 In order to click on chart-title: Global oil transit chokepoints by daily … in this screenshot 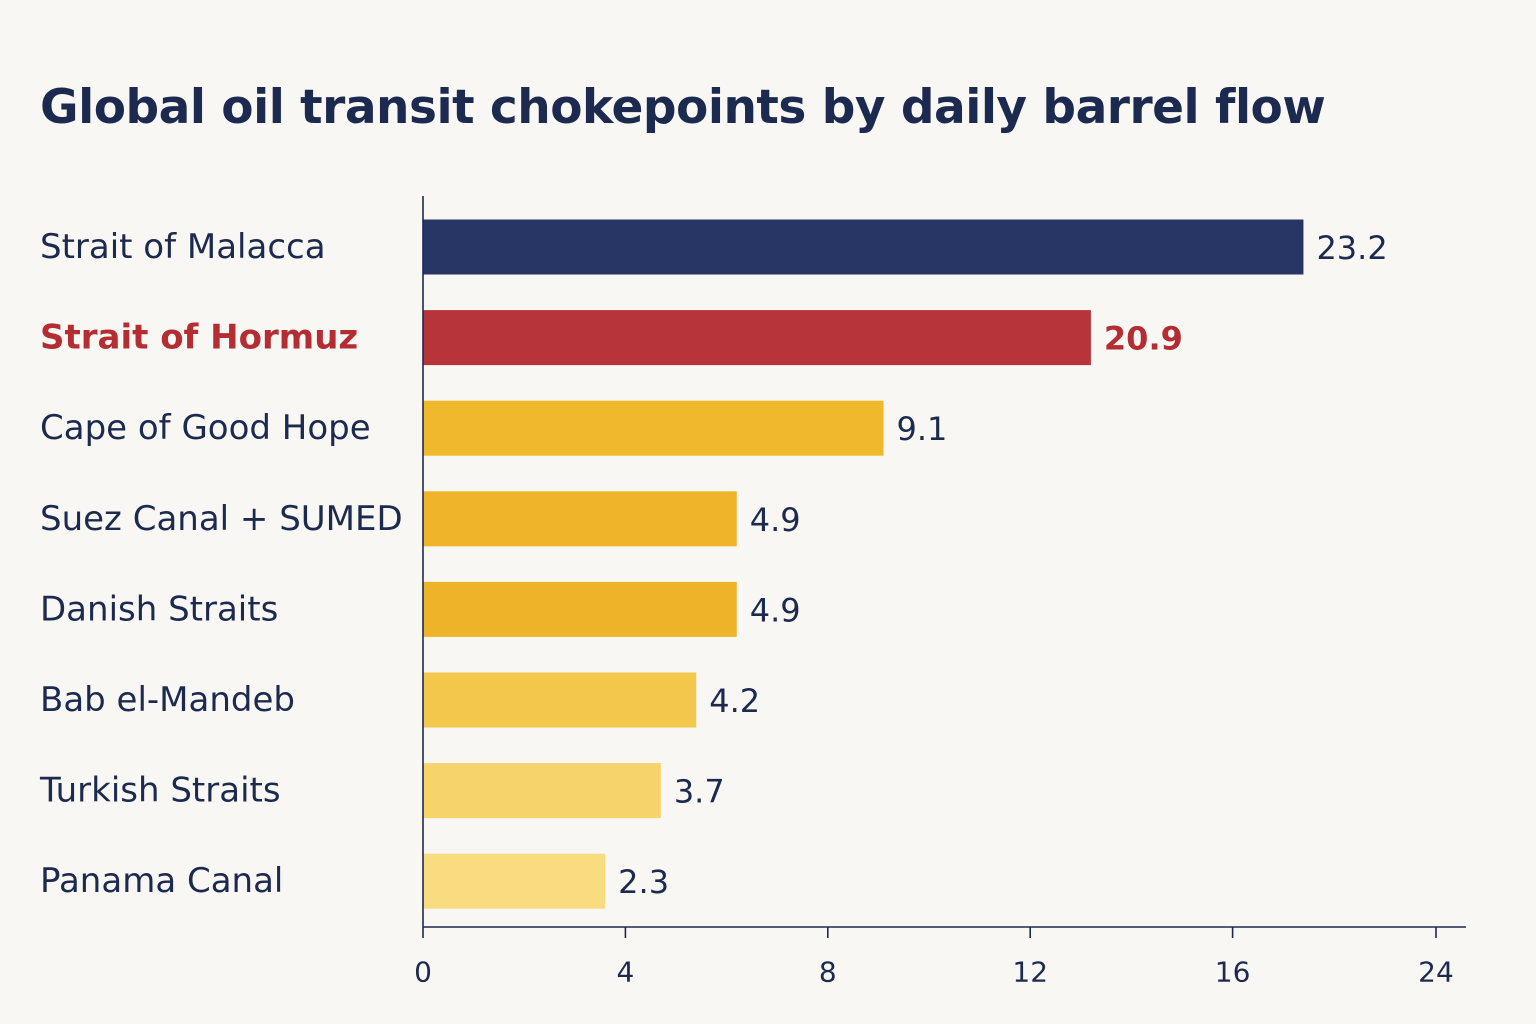, I will do `click(683, 107)`.